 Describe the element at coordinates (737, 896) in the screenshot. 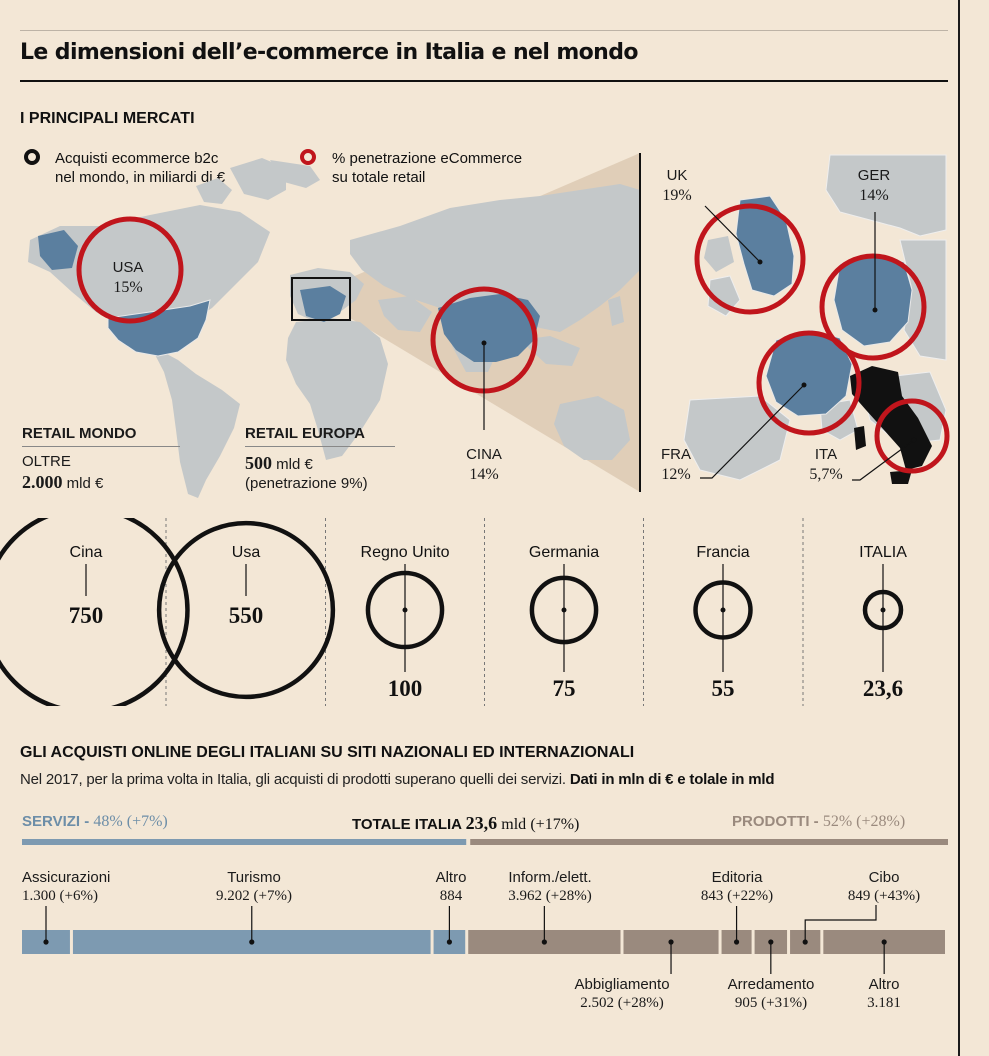

I see `segment-value: 843 (+22%)` at that location.